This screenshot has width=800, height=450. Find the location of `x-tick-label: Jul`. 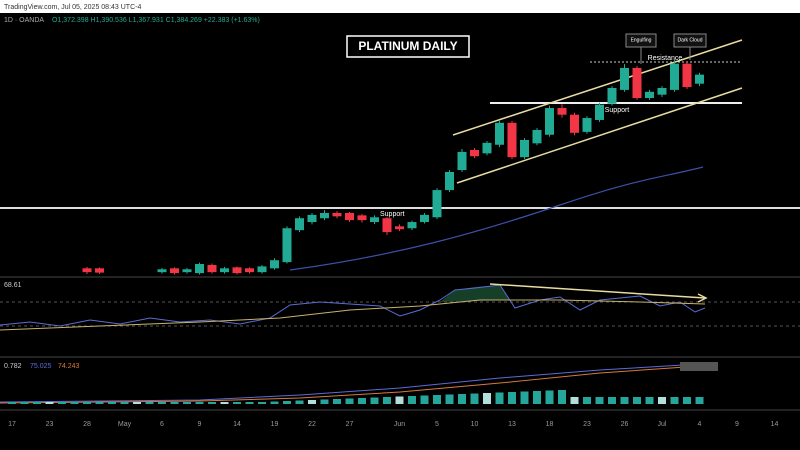

x-tick-label: Jul is located at coordinates (662, 424).